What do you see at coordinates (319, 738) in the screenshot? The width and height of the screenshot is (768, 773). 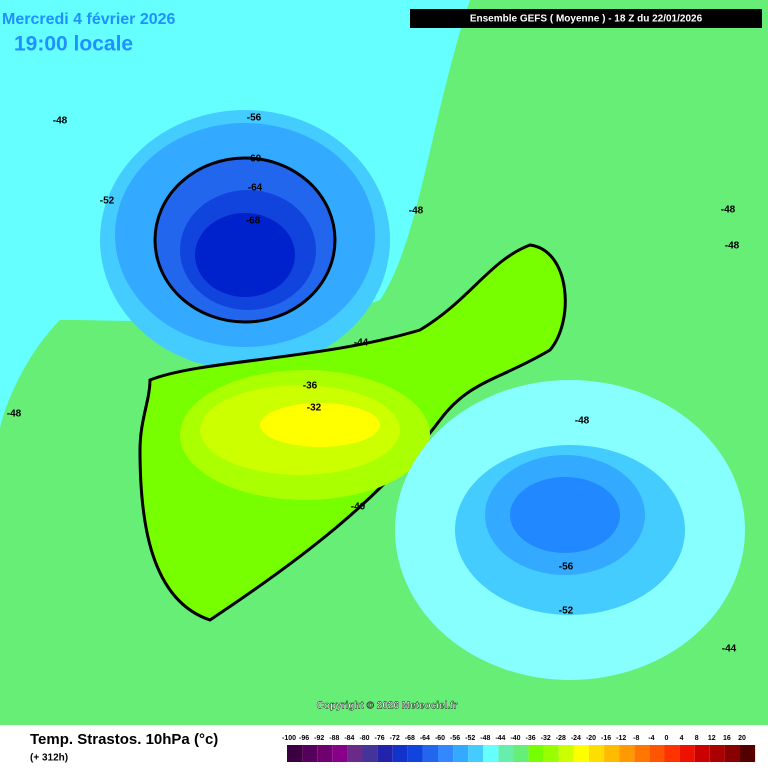 I see `scale-label: -92` at bounding box center [319, 738].